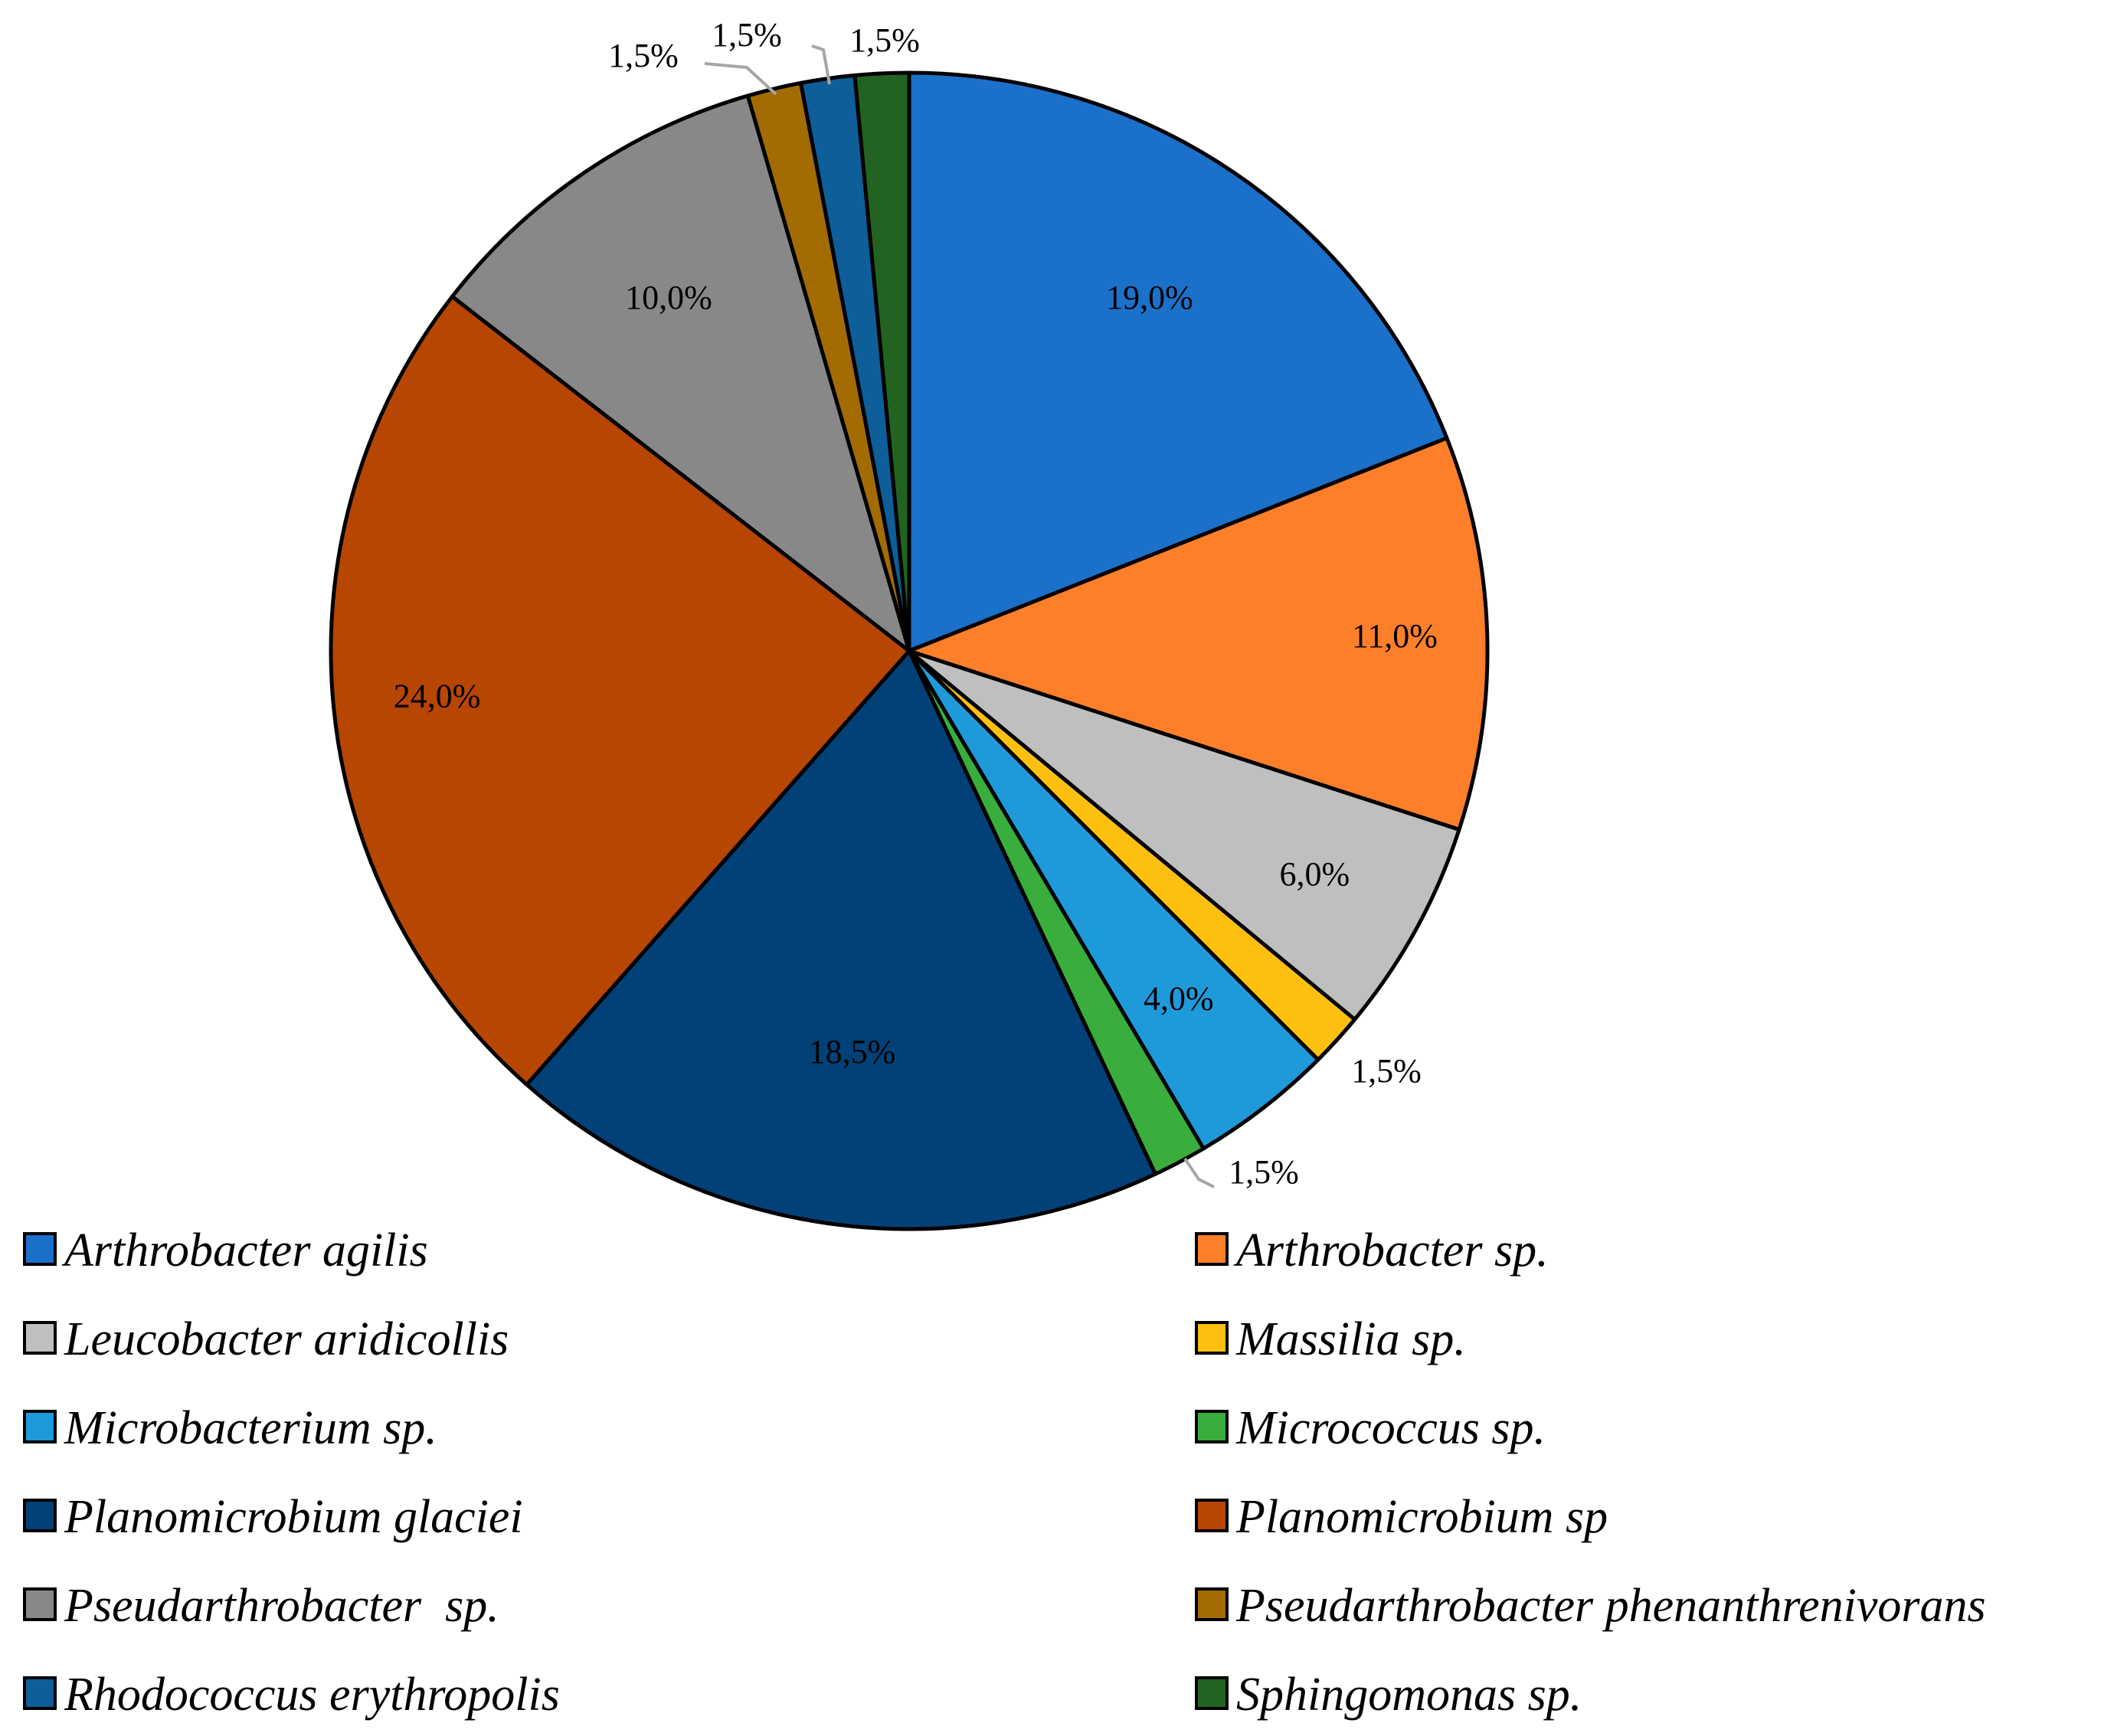 The height and width of the screenshot is (1736, 2127). I want to click on legend-item: Rhodococcus erythropolis, so click(291, 1695).